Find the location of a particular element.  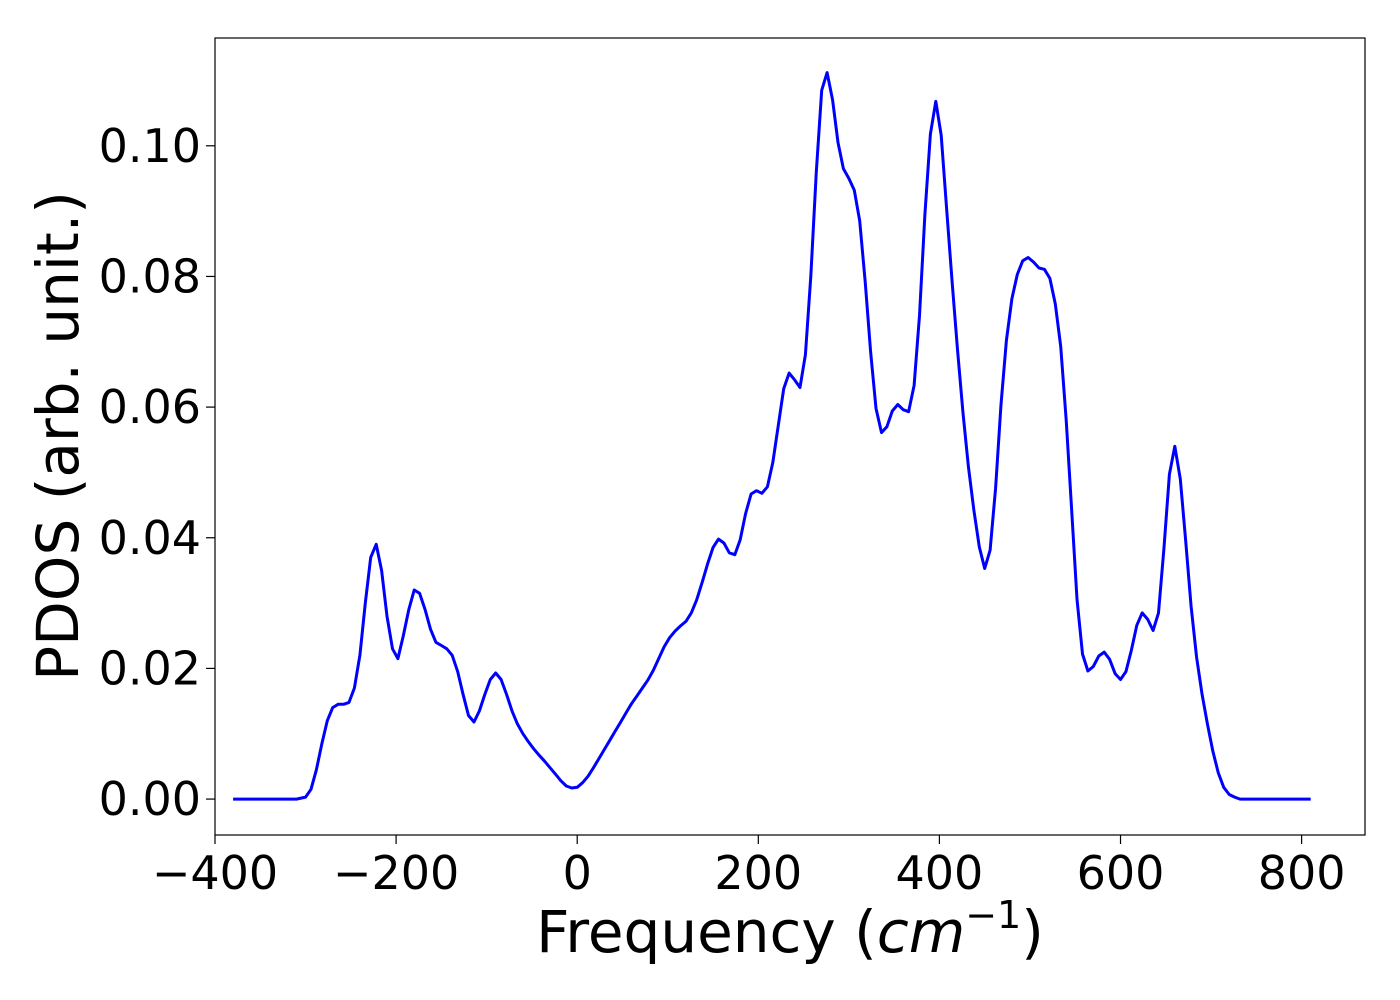

x-tick-label: 200 is located at coordinates (758, 873).